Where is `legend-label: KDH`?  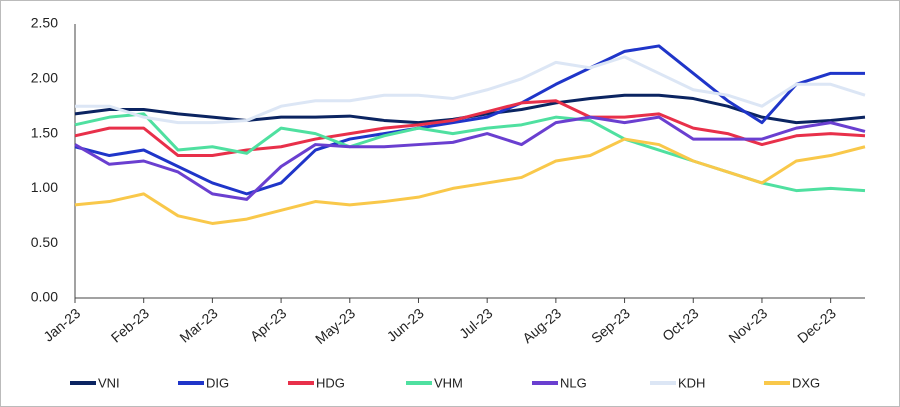 legend-label: KDH is located at coordinates (691, 382).